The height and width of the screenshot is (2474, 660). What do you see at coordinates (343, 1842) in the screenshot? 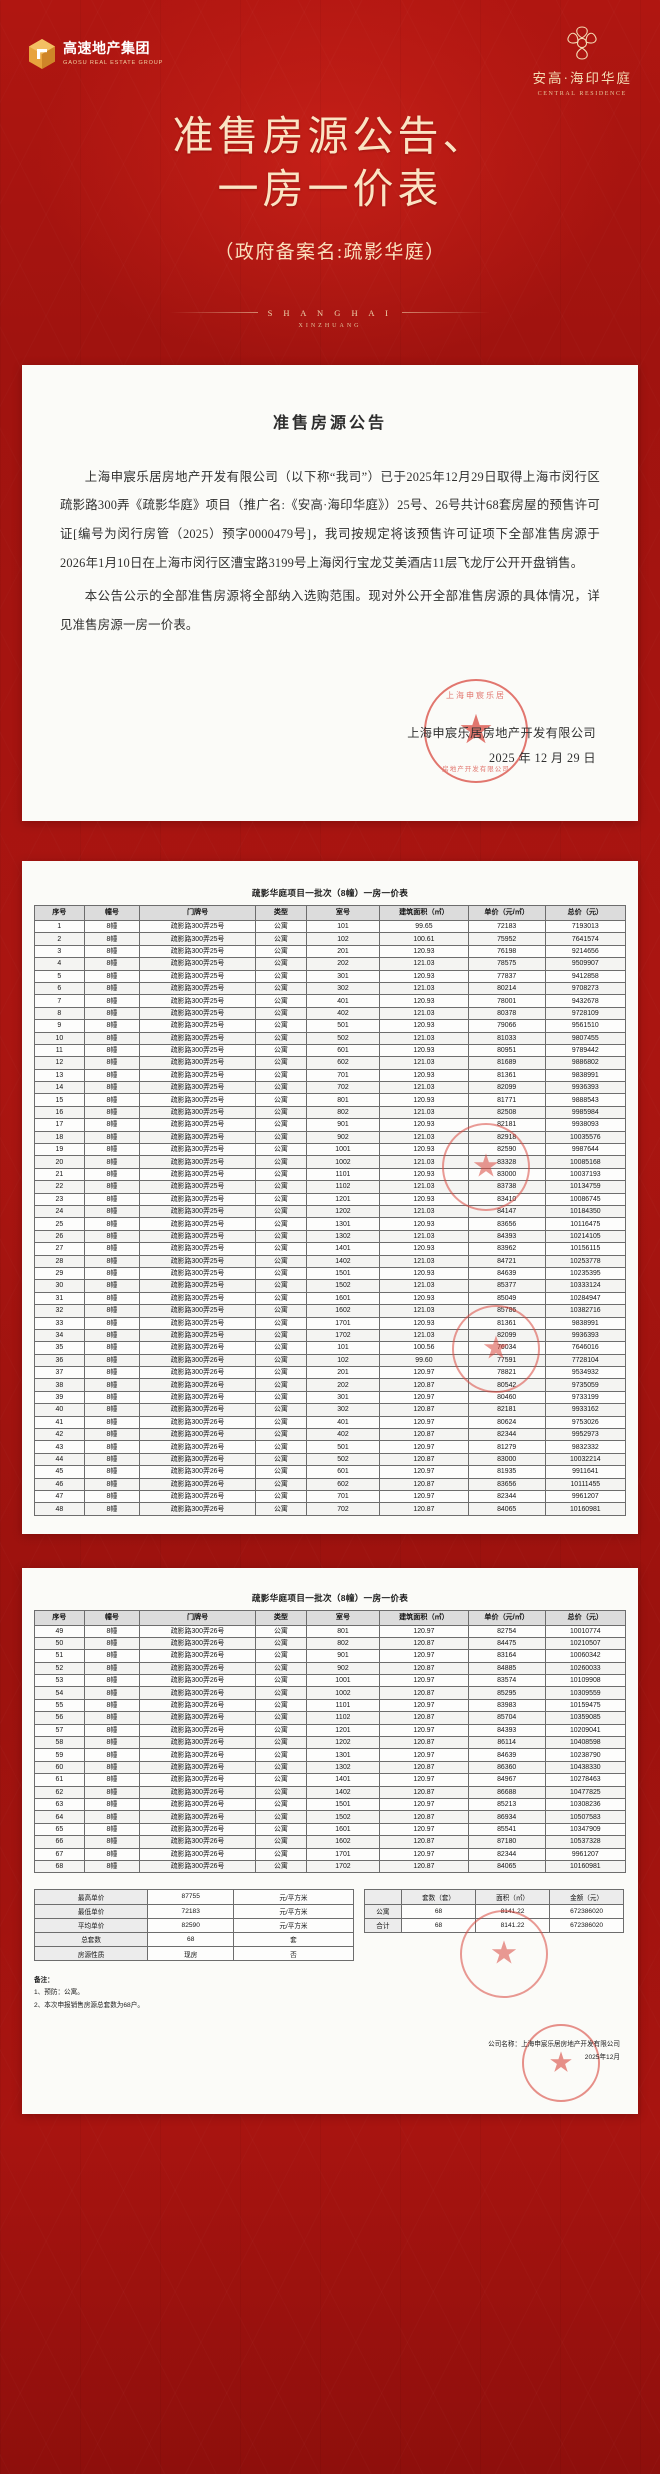
I see `cell-room: 1602` at bounding box center [343, 1842].